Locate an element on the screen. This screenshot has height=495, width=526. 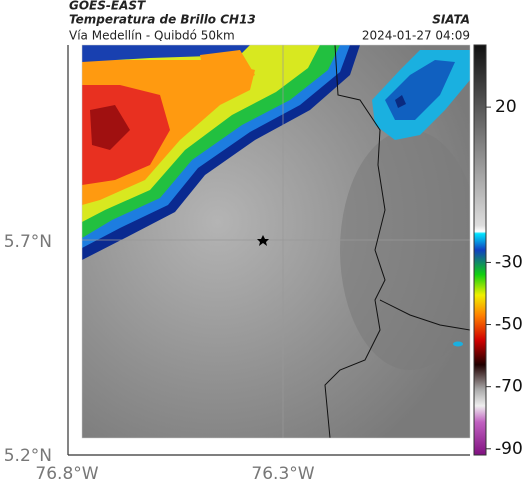
timestamp: 2024-01-27 04:09 is located at coordinates (416, 36).